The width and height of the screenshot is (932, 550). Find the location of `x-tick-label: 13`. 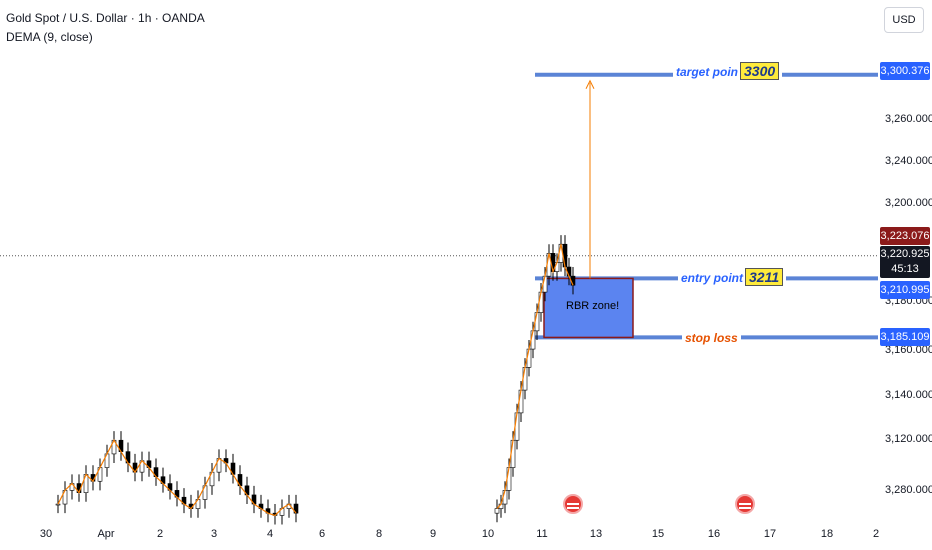

x-tick-label: 13 is located at coordinates (596, 534).